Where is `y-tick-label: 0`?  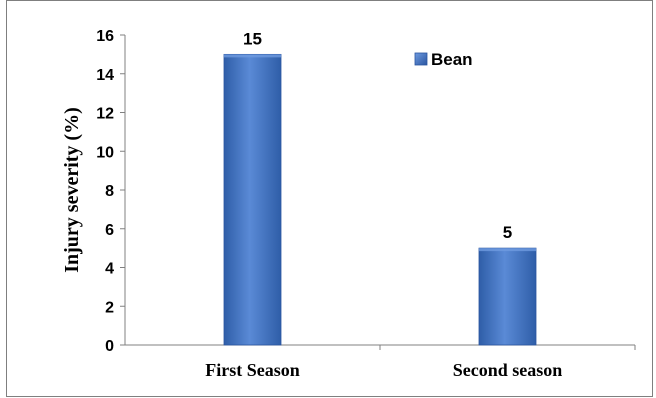 y-tick-label: 0 is located at coordinates (109, 346).